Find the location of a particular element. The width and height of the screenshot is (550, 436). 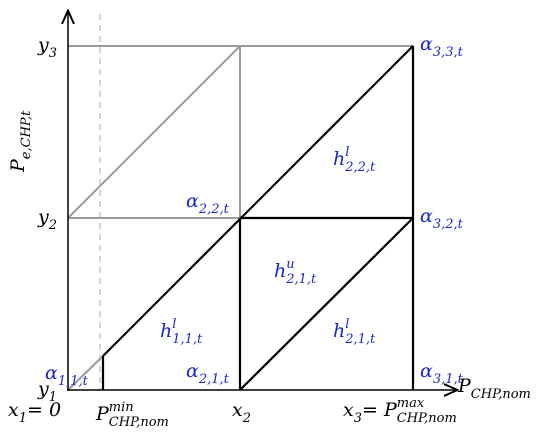

point-label: α 3,1,t is located at coordinates (442, 373).